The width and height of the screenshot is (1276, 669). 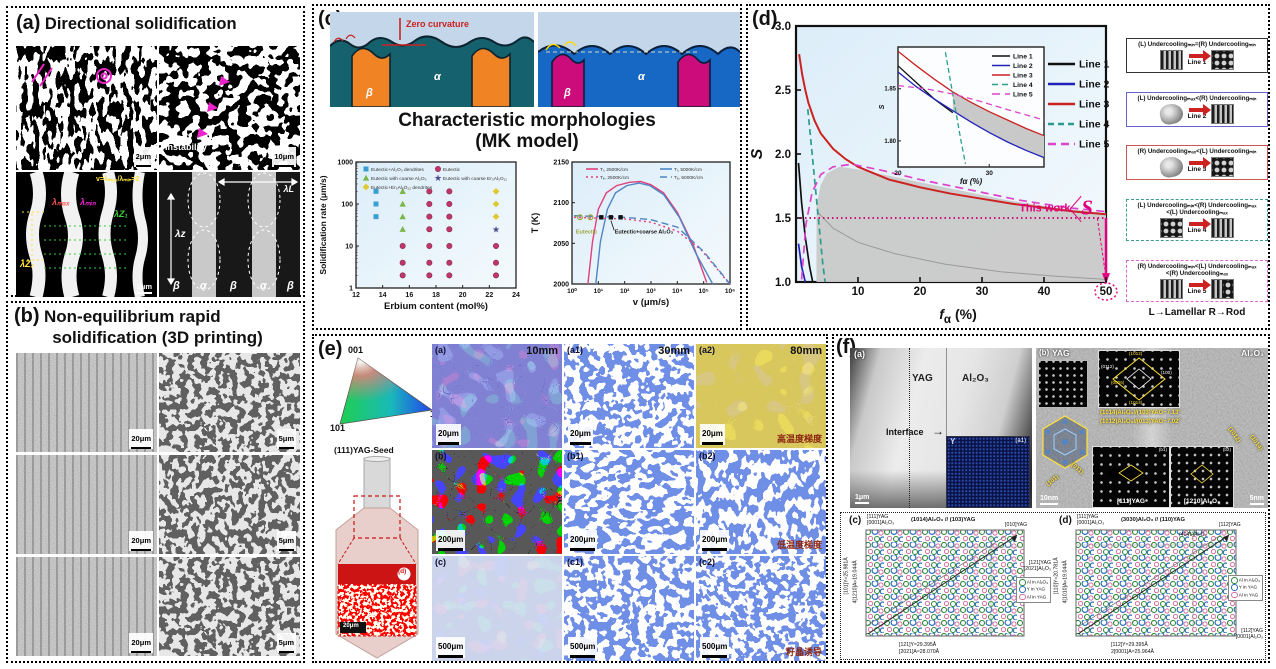 What do you see at coordinates (1056, 576) in the screenshot?
I see `struct-d-left1: [110]Y≈20.781Å` at bounding box center [1056, 576].